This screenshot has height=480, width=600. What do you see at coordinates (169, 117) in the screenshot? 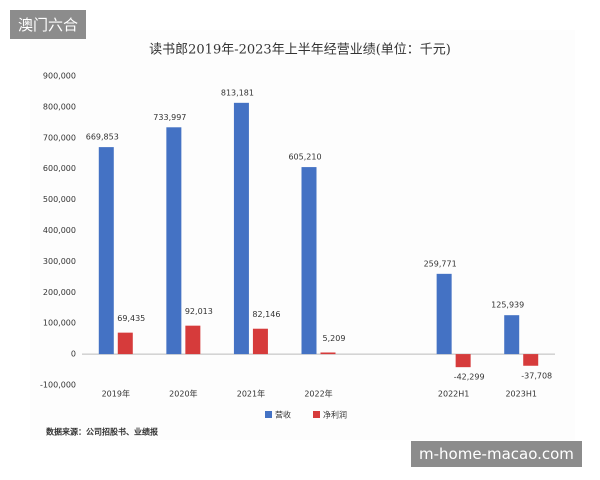
I see `data-label: 733,997` at bounding box center [169, 117].